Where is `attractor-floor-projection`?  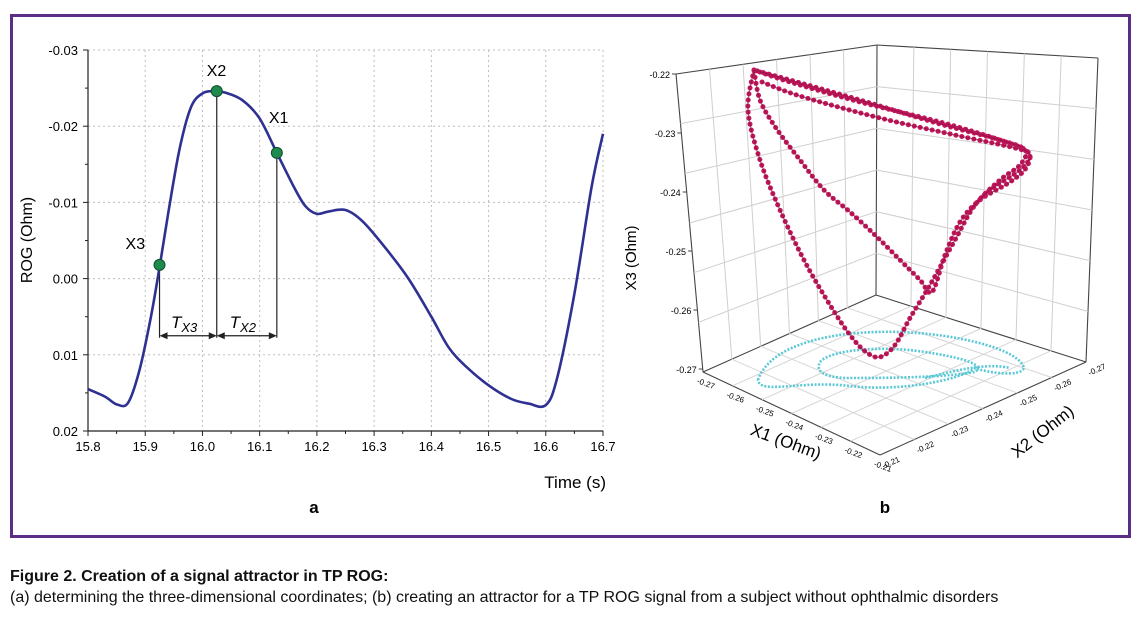 attractor-floor-projection is located at coordinates (891, 359).